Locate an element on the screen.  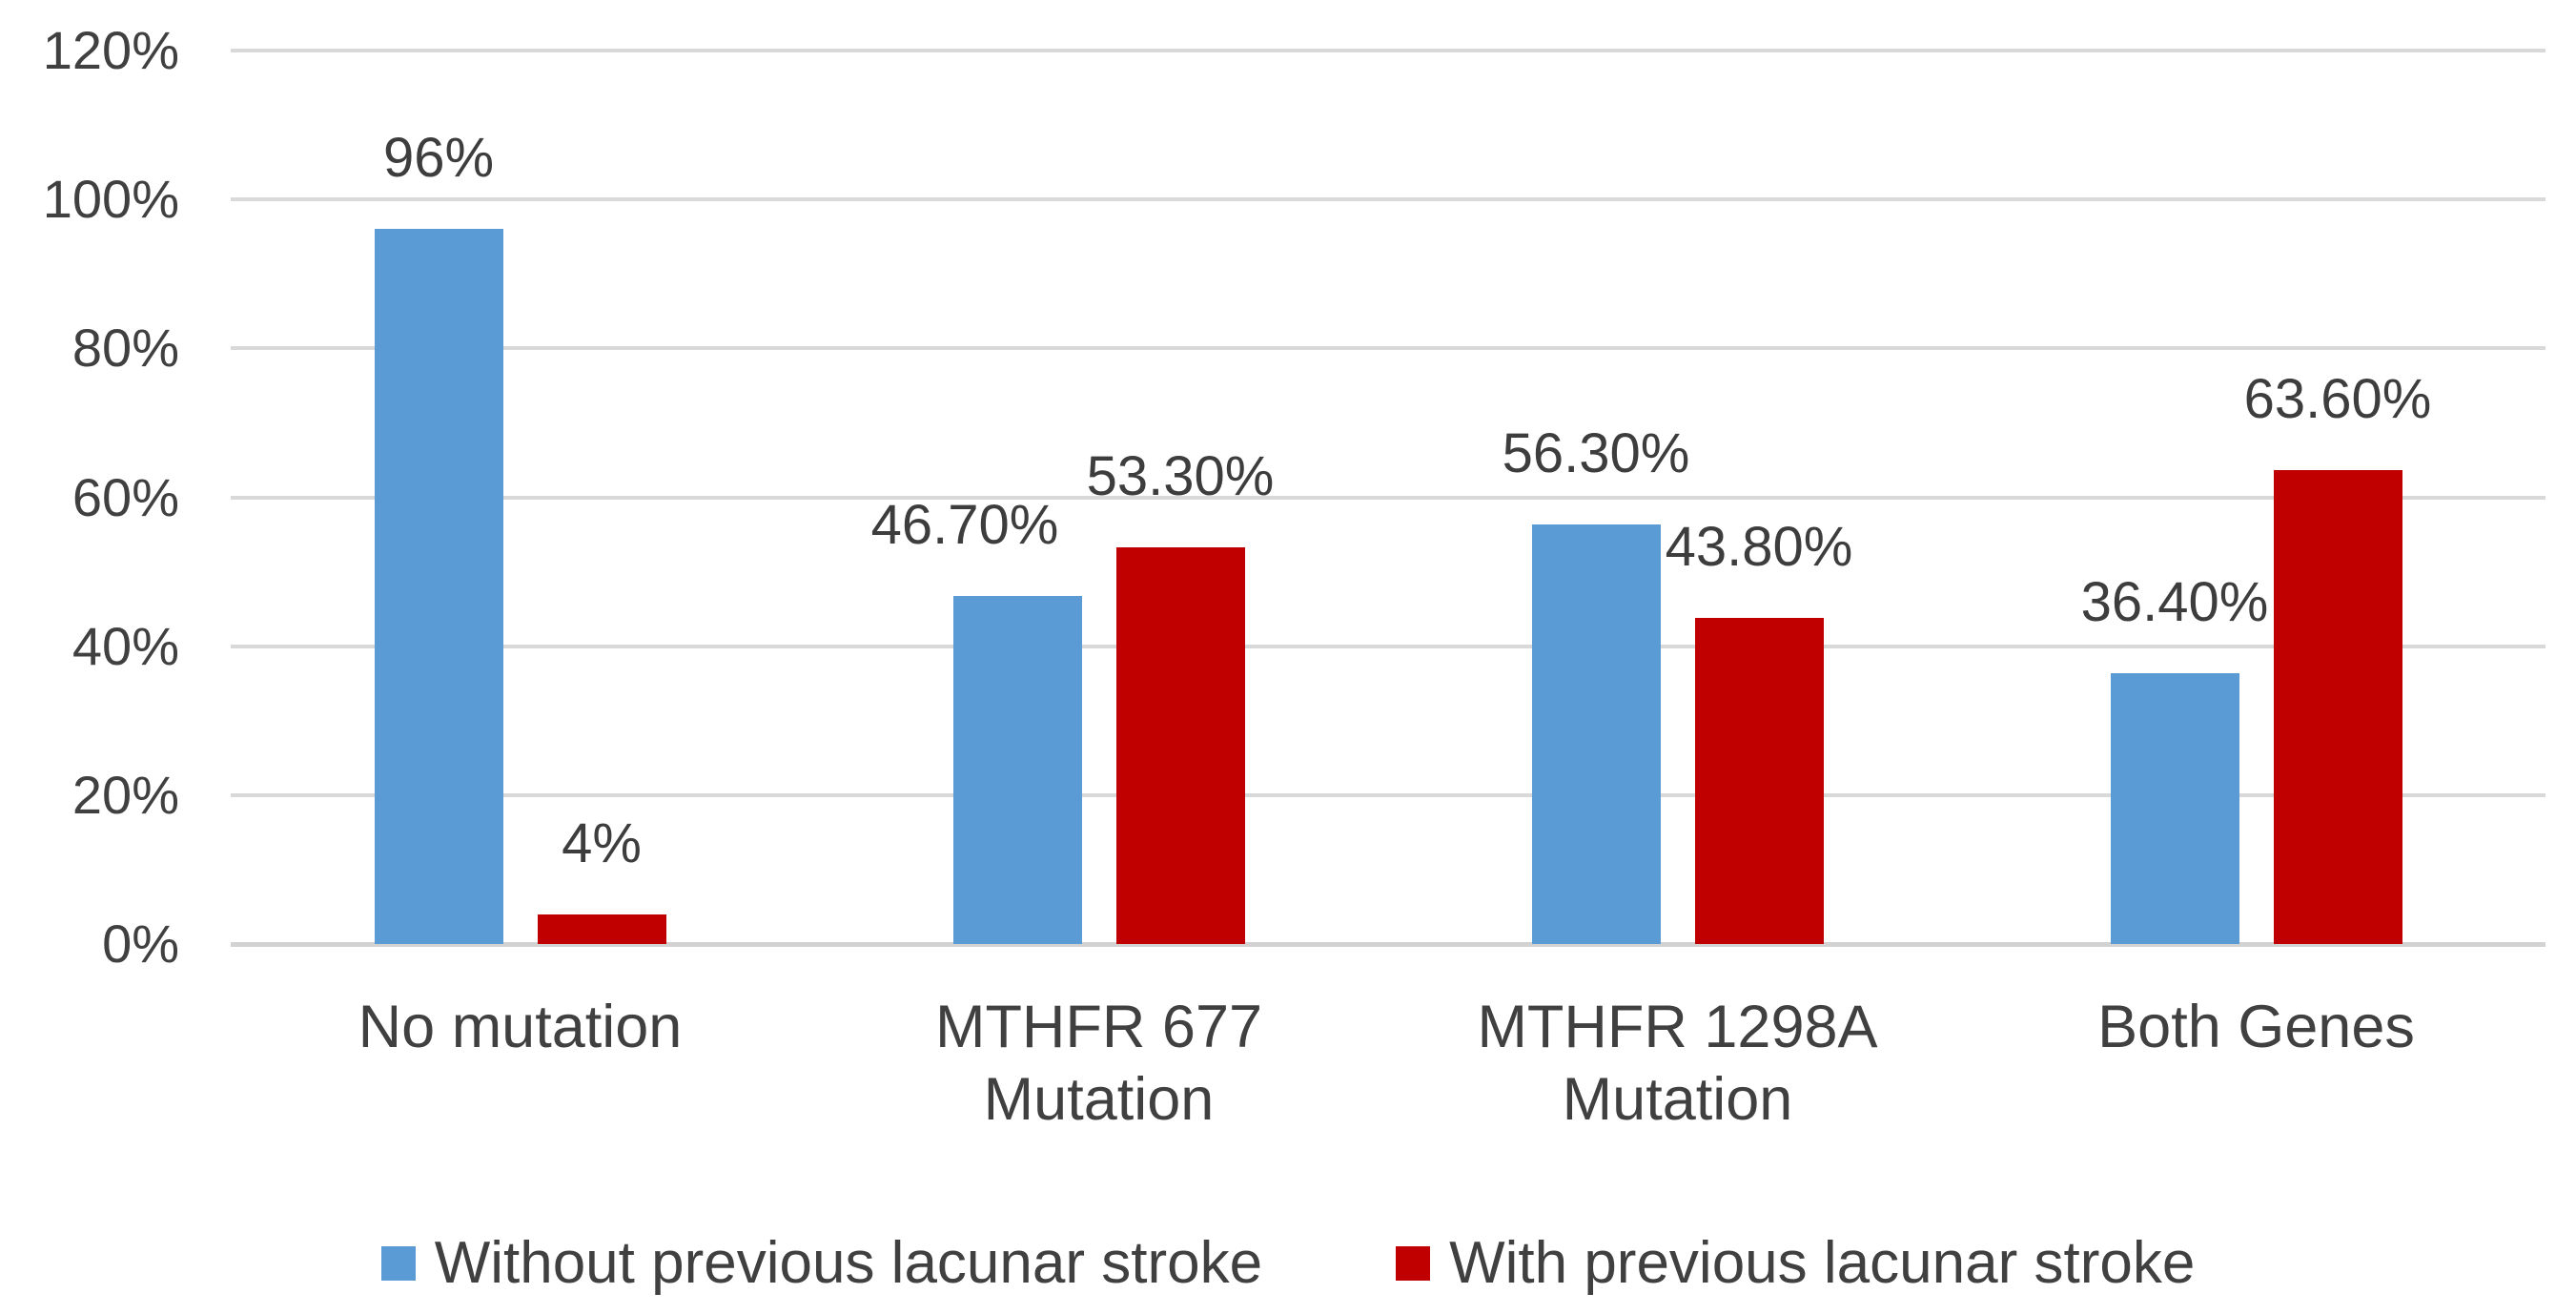
x-axis-category-label-no-mutation: No mutation is located at coordinates (520, 1027).